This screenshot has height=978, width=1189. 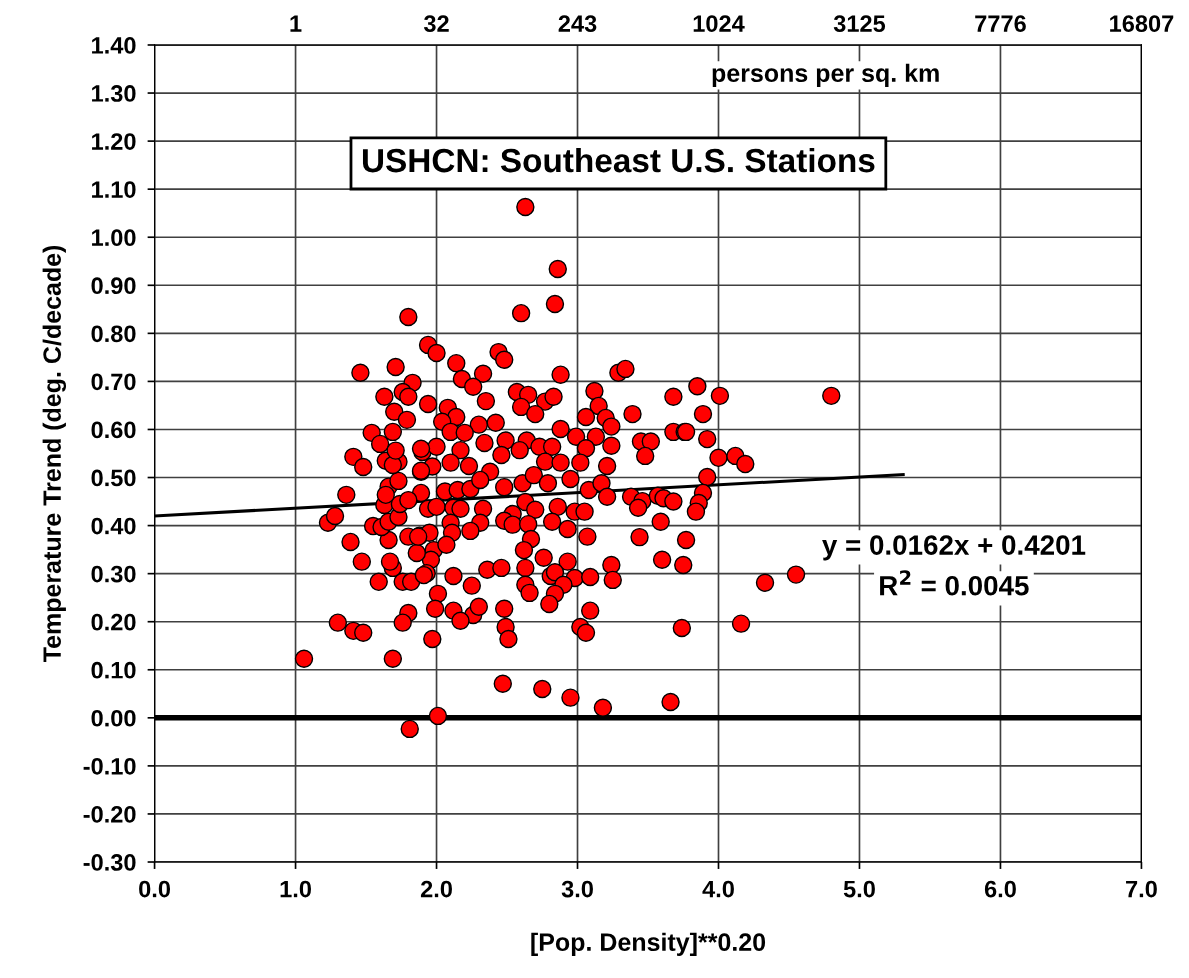 I want to click on annotation: R$^{2}$ = 0.0045, so click(x=954, y=583).